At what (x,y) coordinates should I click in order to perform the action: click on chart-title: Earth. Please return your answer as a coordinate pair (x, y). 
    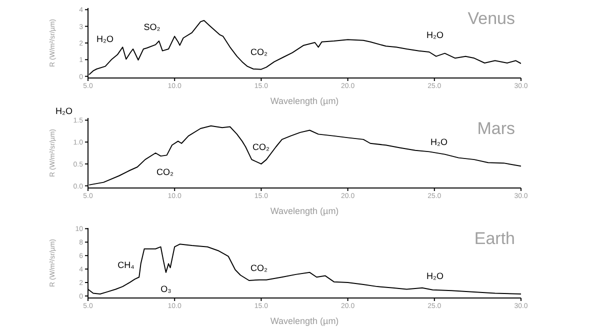
    Looking at the image, I should click on (494, 239).